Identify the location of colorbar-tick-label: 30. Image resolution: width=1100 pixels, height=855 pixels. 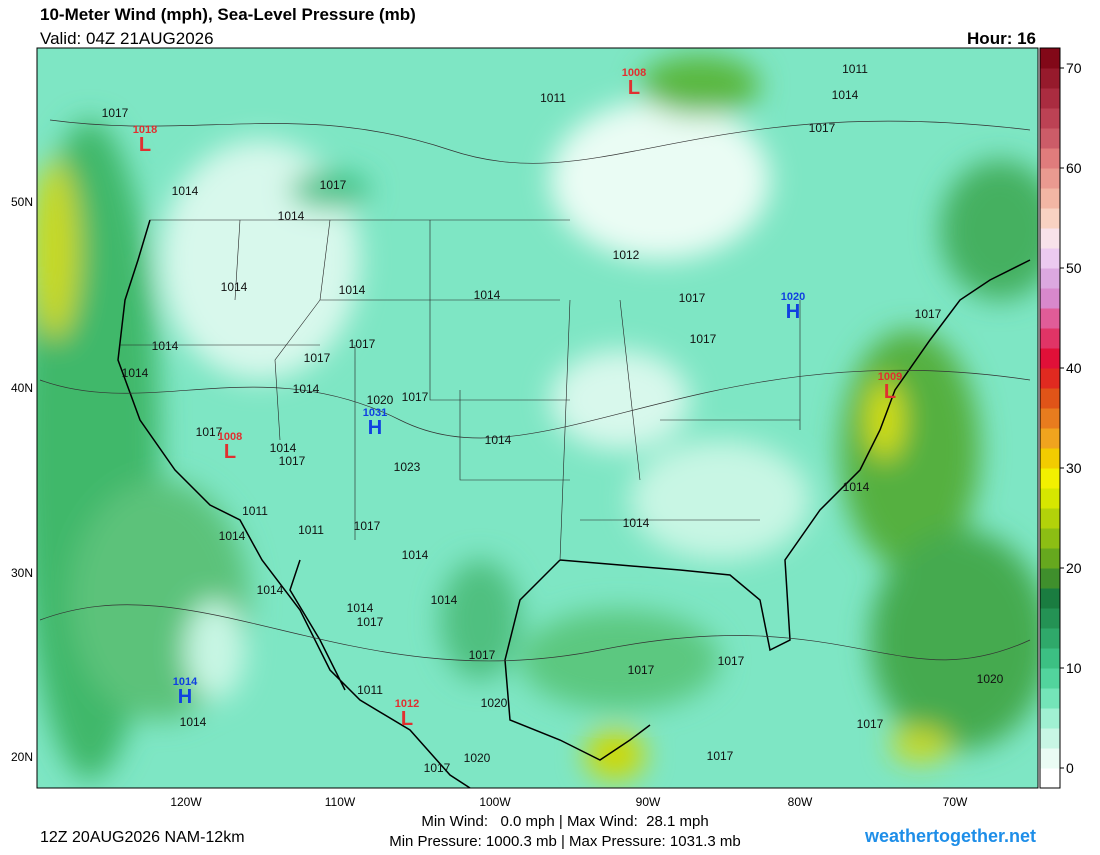
(1074, 468).